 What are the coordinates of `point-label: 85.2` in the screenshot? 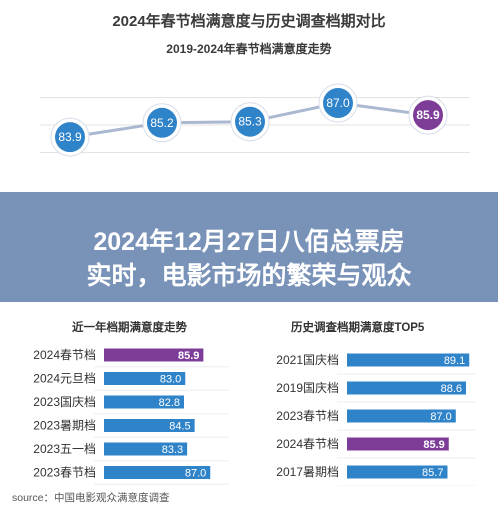 It's located at (162, 123).